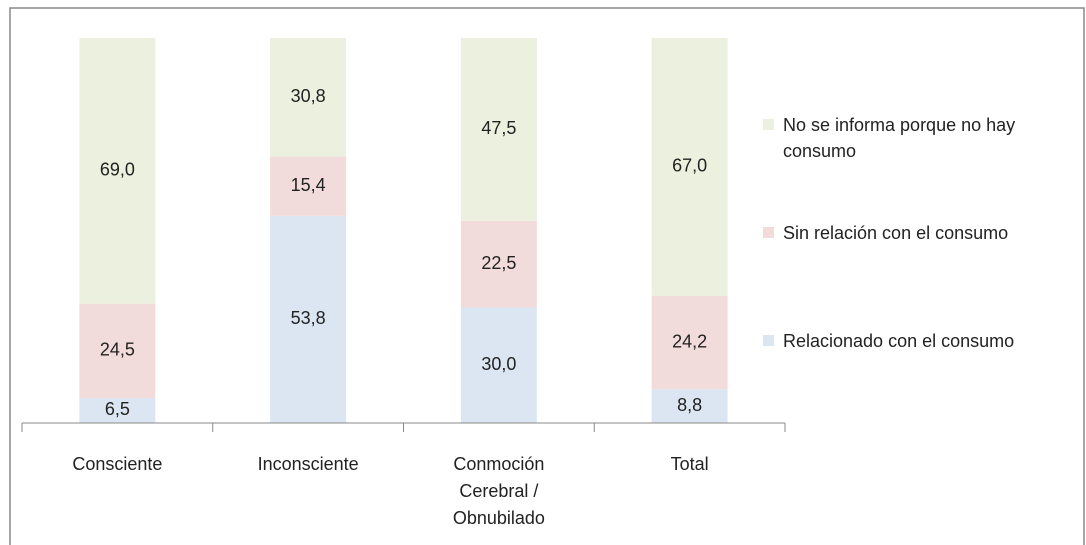 This screenshot has width=1086, height=545. Describe the element at coordinates (896, 233) in the screenshot. I see `legend-label: Sin relación con el consumo` at that location.